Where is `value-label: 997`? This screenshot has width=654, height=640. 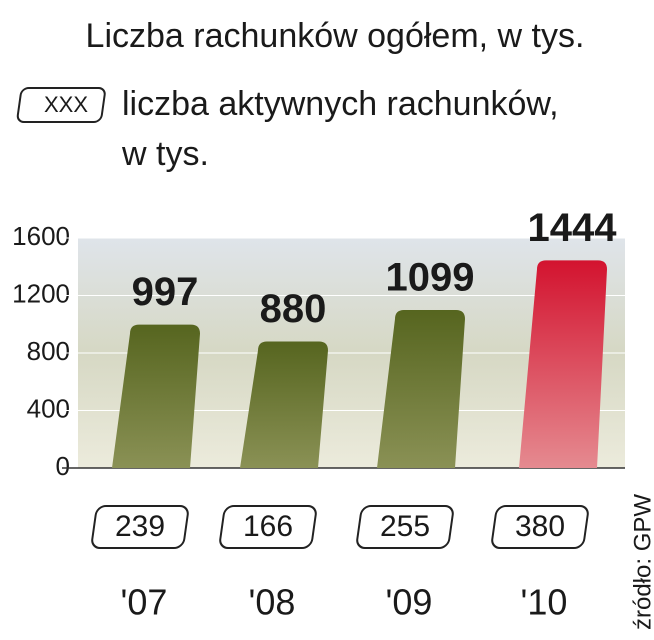
value-label: 997 is located at coordinates (165, 292).